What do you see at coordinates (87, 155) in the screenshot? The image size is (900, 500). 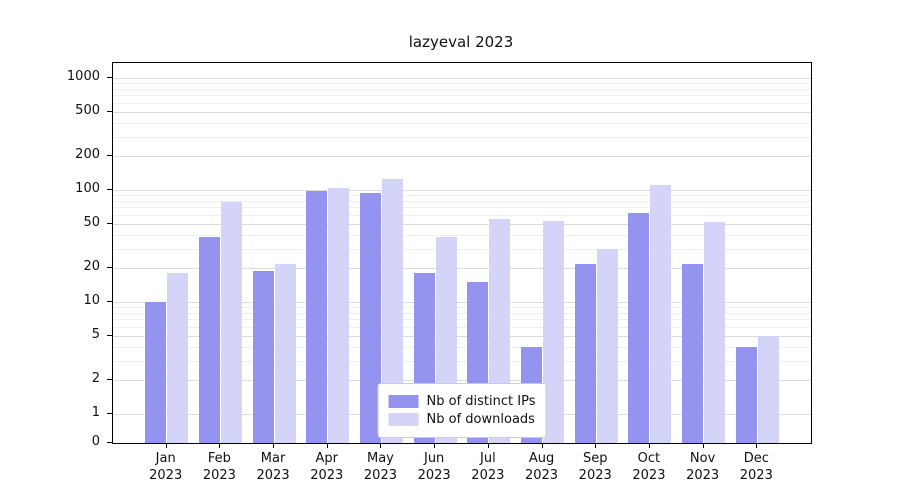 I see `y-tick-label: 200` at bounding box center [87, 155].